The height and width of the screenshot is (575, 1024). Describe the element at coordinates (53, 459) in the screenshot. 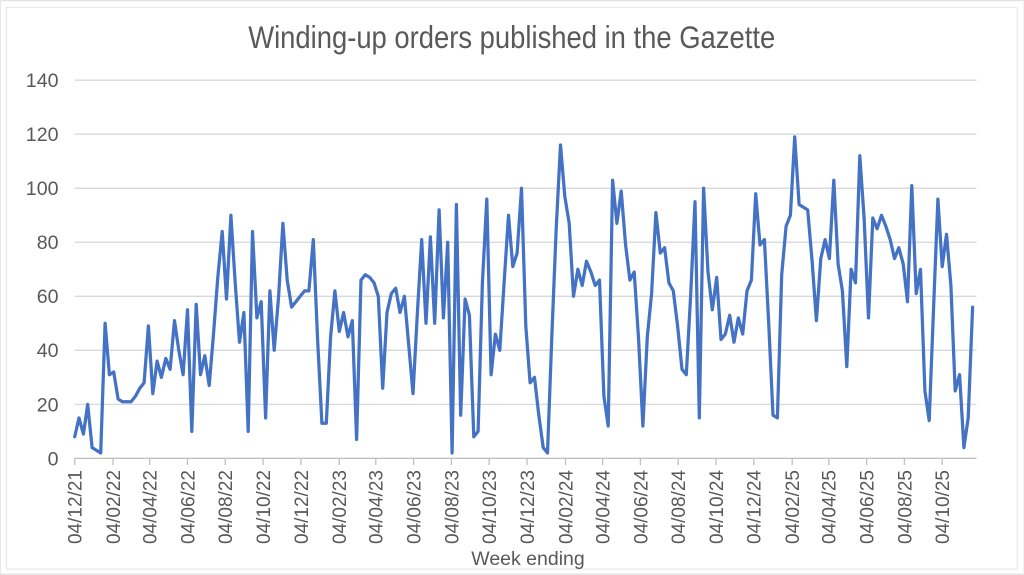

I see `svg-text: 0` at that location.